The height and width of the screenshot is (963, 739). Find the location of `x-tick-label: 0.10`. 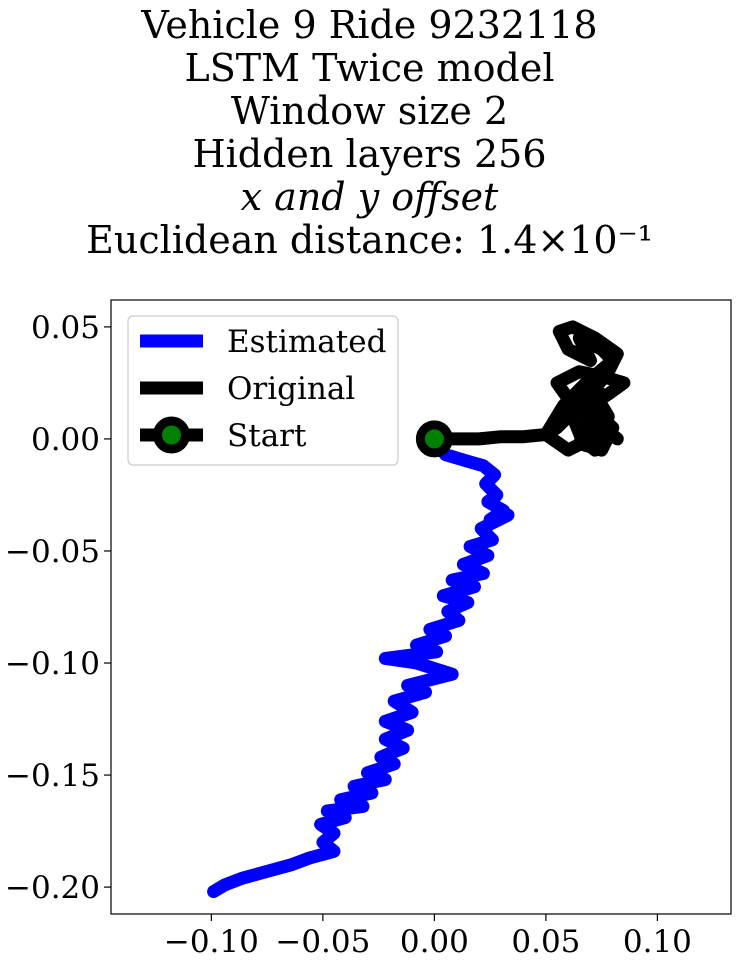

x-tick-label: 0.10 is located at coordinates (657, 942).